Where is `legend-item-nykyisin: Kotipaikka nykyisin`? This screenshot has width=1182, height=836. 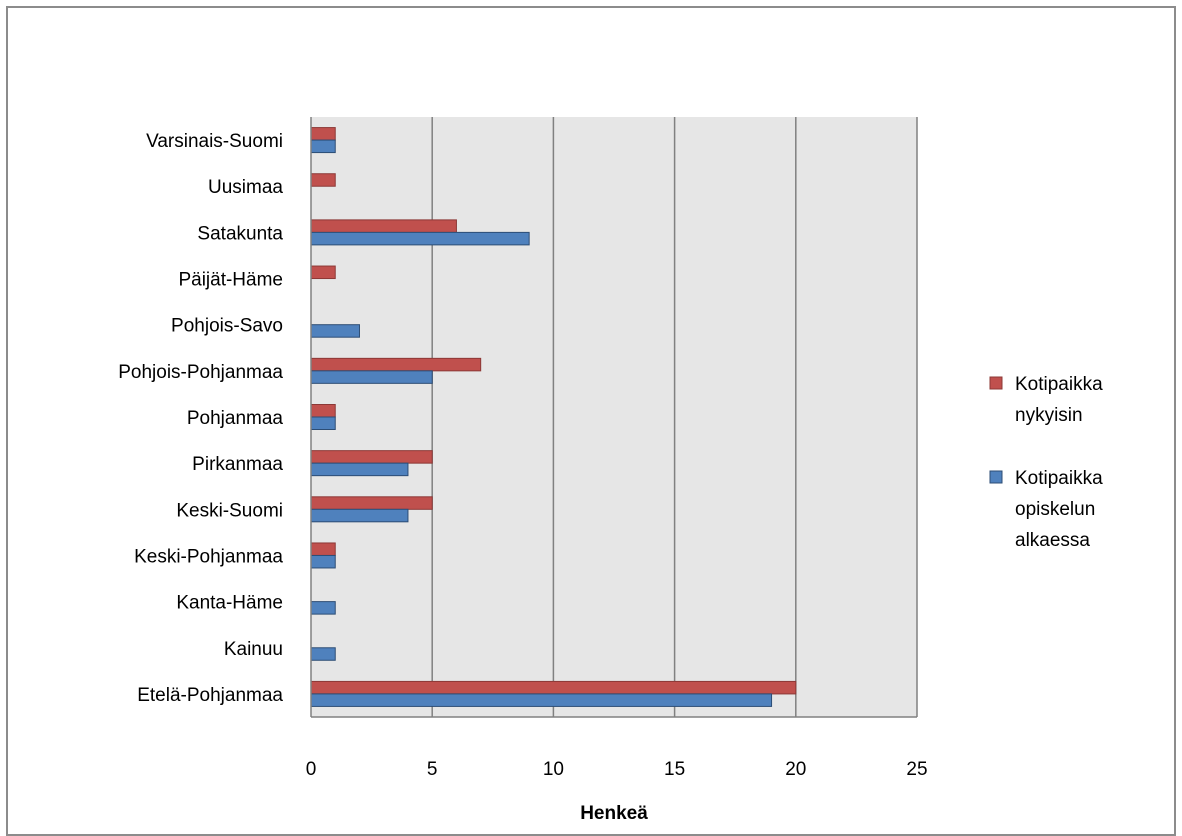
legend-item-nykyisin: Kotipaikka nykyisin is located at coordinates (1046, 400).